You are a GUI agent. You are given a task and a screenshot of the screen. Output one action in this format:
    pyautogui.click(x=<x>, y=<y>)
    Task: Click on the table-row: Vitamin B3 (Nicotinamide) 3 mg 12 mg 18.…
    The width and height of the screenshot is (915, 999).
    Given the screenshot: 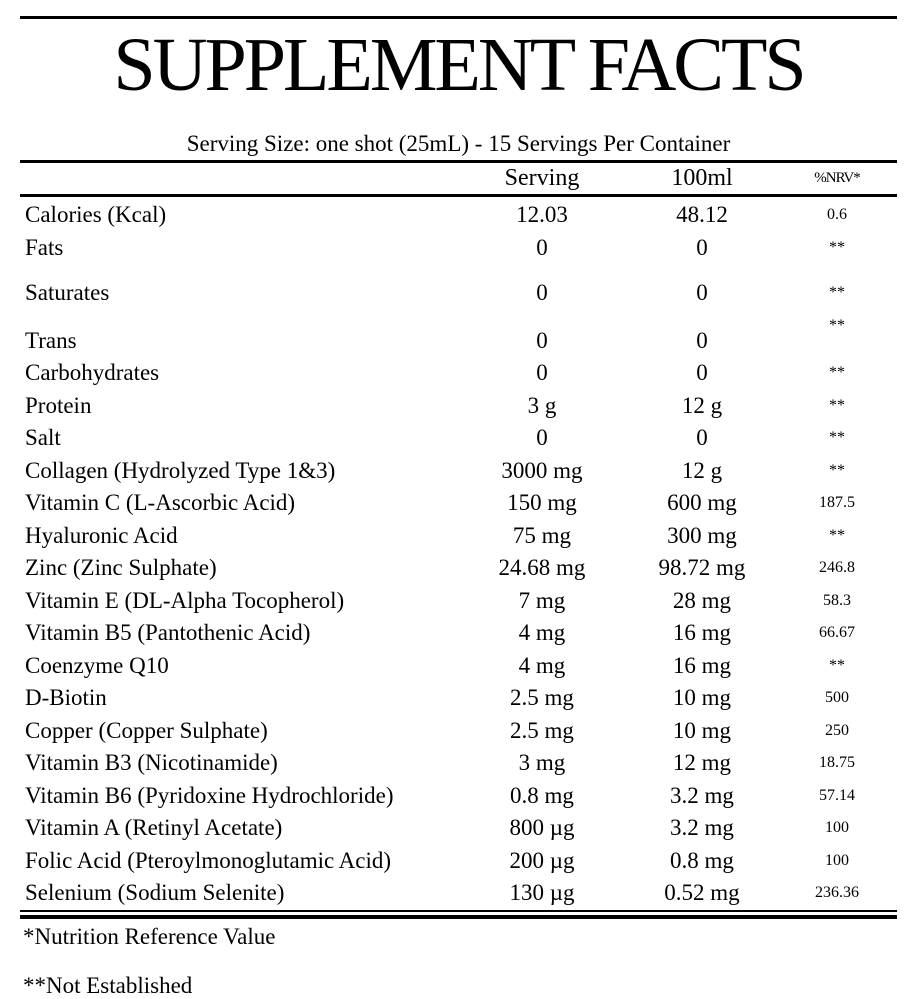 What is the action you would take?
    pyautogui.click(x=458, y=763)
    